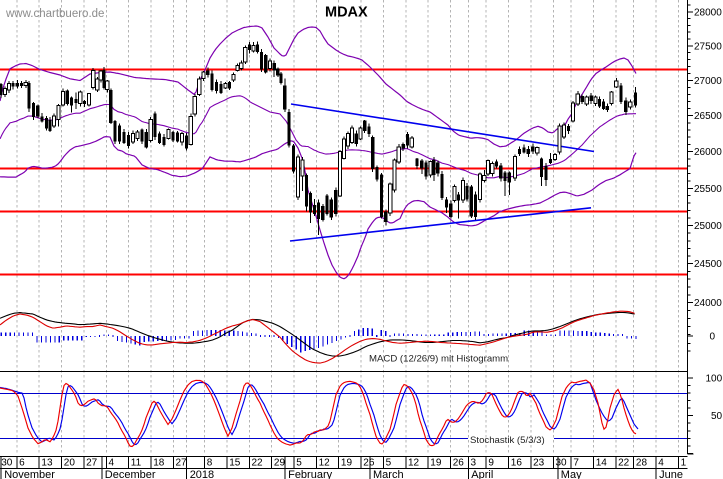  I want to click on svg-text: June, so click(671, 474).